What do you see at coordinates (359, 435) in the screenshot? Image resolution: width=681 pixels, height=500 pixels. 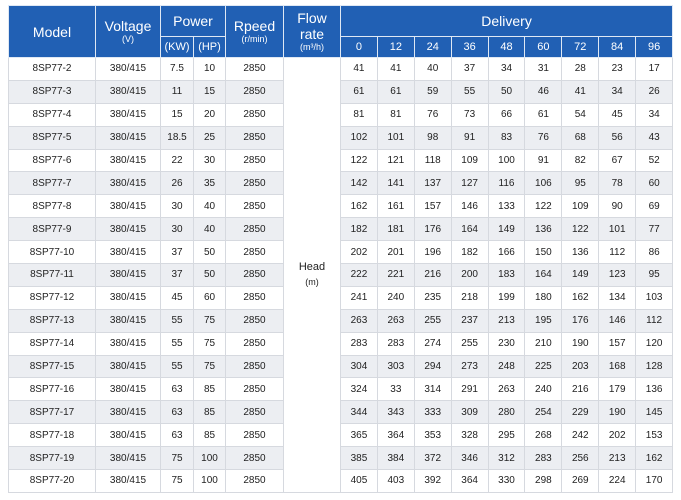 I see `cell: 365` at bounding box center [359, 435].